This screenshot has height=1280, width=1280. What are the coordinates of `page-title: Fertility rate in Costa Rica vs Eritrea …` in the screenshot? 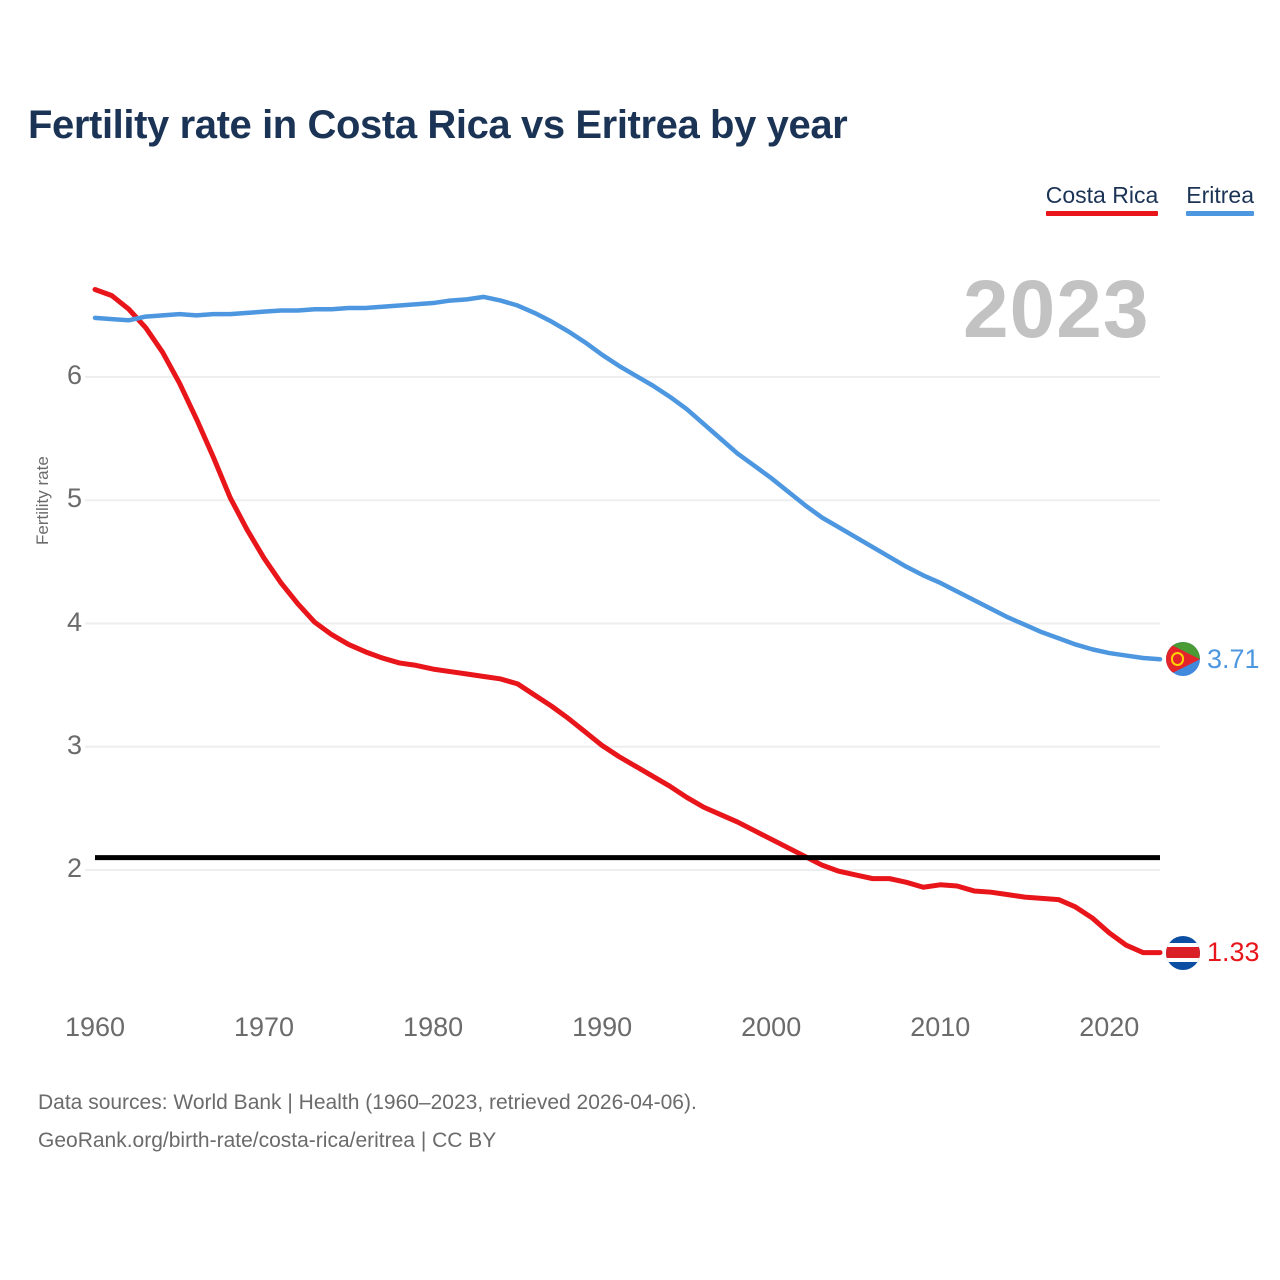 It's located at (438, 125).